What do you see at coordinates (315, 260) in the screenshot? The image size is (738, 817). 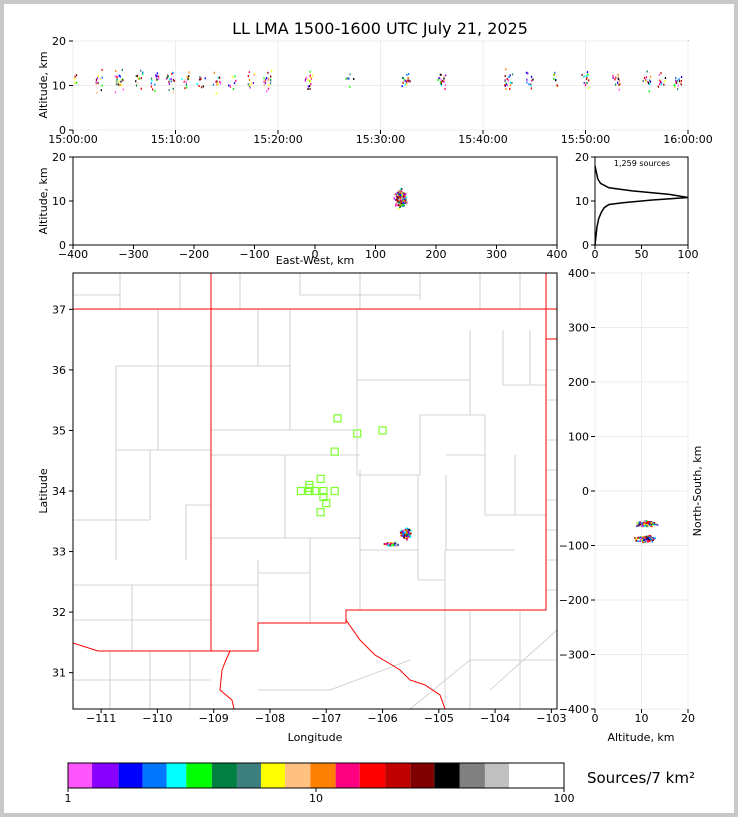 I see `ew-altitude-xlabel: East-West, km` at bounding box center [315, 260].